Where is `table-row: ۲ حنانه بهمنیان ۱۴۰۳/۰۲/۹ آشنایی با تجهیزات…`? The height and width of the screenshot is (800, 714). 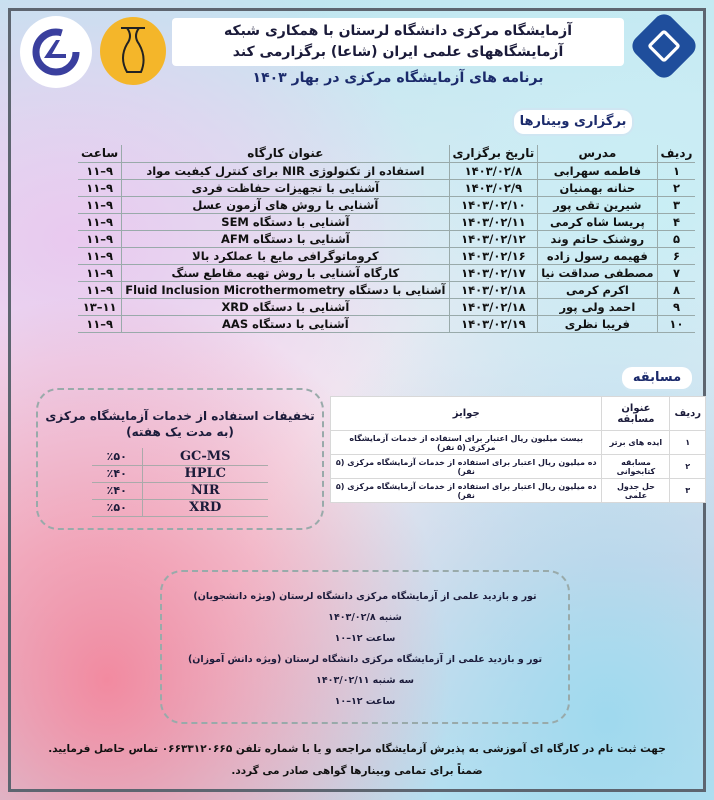
table-row: ۲ حنانه بهمنیان ۱۴۰۳/۰۲/۹ آشنایی با تجهیزات… is located at coordinates (387, 188).